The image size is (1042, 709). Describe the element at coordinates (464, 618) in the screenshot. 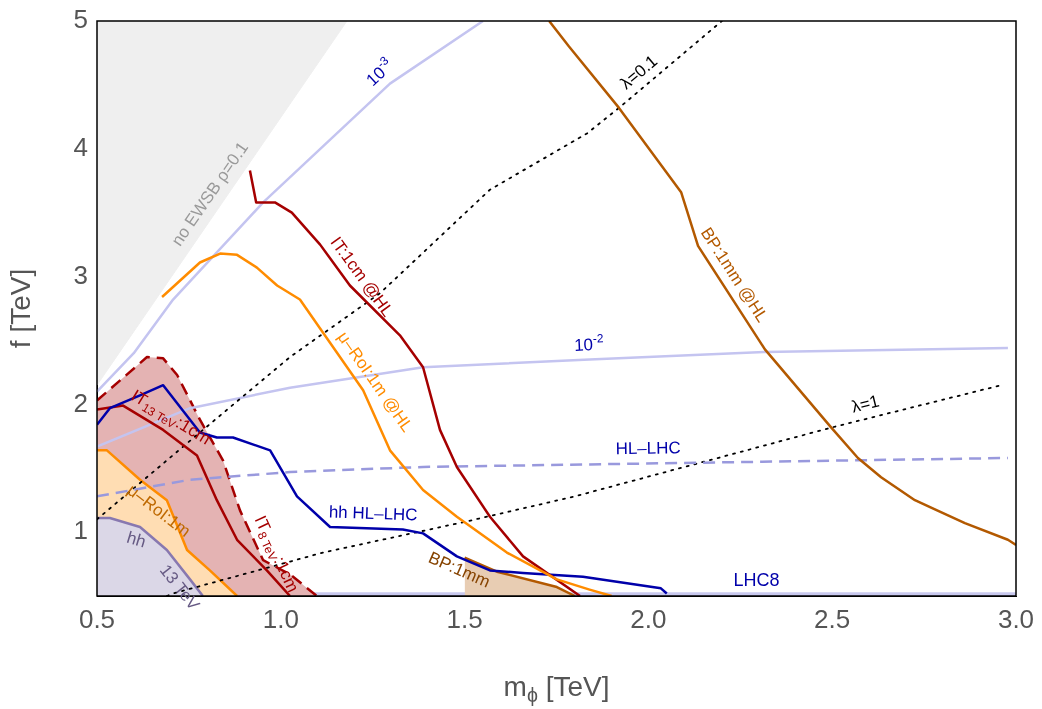

I see `x-tick-label: 1.5` at that location.